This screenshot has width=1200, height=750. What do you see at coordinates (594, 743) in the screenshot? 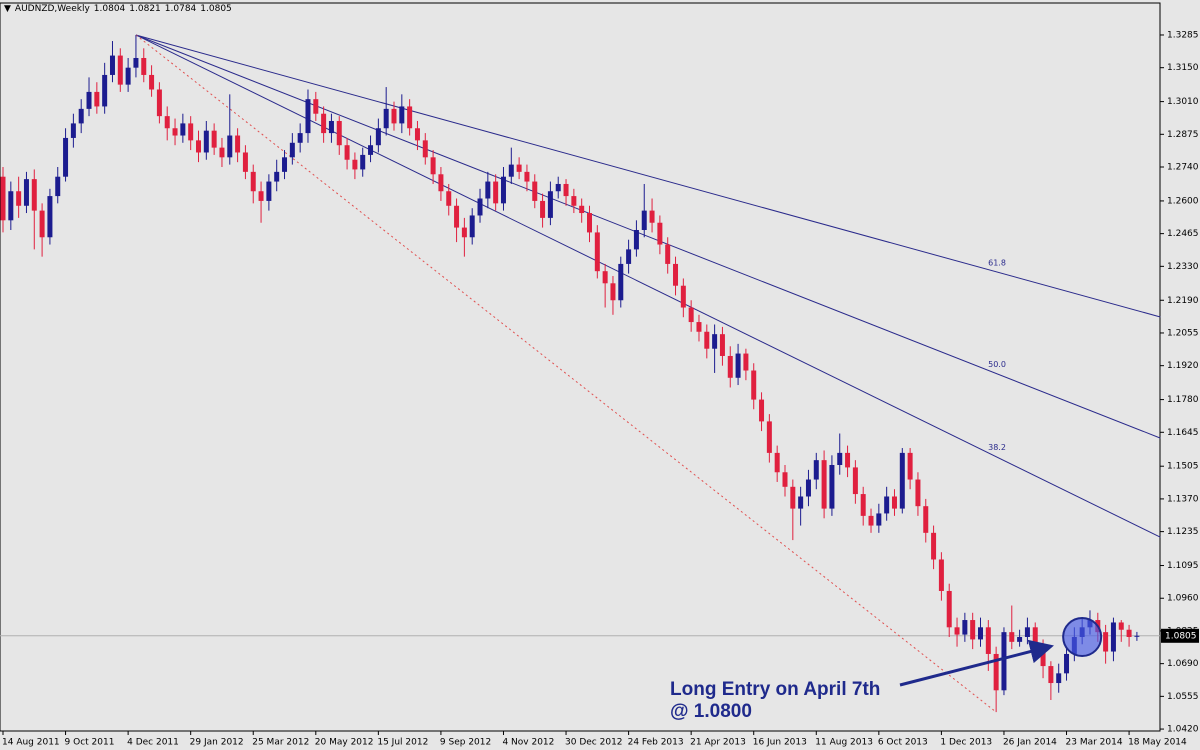
I see `x-tick-label: 30 Dec 2012` at bounding box center [594, 743].